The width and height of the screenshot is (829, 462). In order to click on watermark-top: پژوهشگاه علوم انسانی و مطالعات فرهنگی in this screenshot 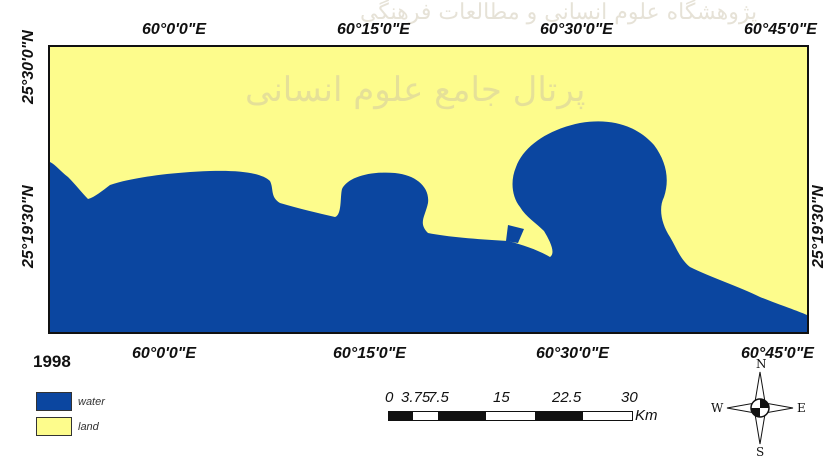, I will do `click(559, 12)`.